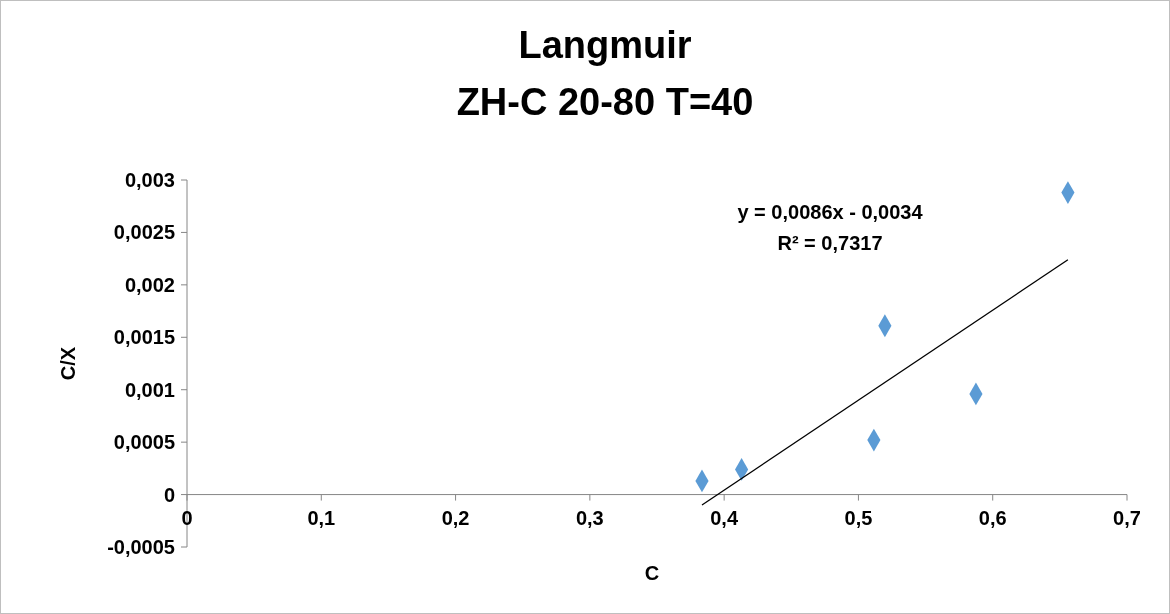 This screenshot has width=1170, height=614. Describe the element at coordinates (68, 363) in the screenshot. I see `y-axis-title: C/X` at that location.